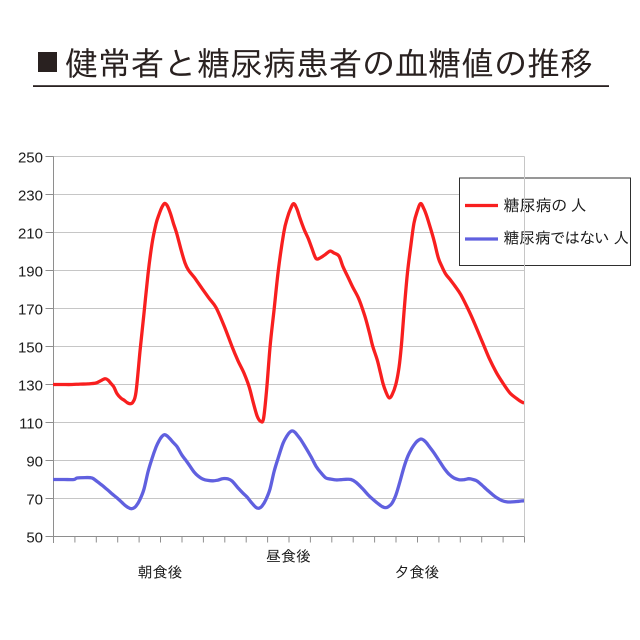 The height and width of the screenshot is (640, 640). Describe the element at coordinates (30, 271) in the screenshot. I see `svg-text: 190` at that location.